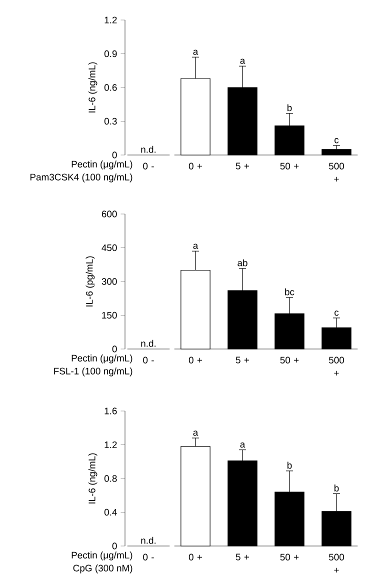 The height and width of the screenshot is (582, 370). What do you see at coordinates (110, 54) in the screenshot?
I see `y-tick-label: 0.9` at bounding box center [110, 54].